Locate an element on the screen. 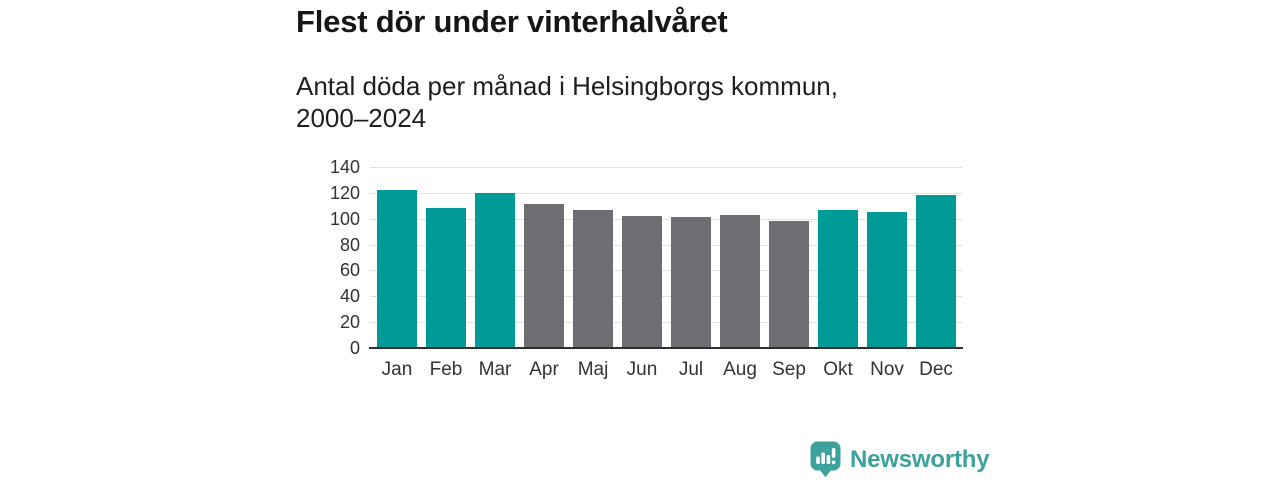 The height and width of the screenshot is (480, 1280). bar-dec is located at coordinates (936, 271).